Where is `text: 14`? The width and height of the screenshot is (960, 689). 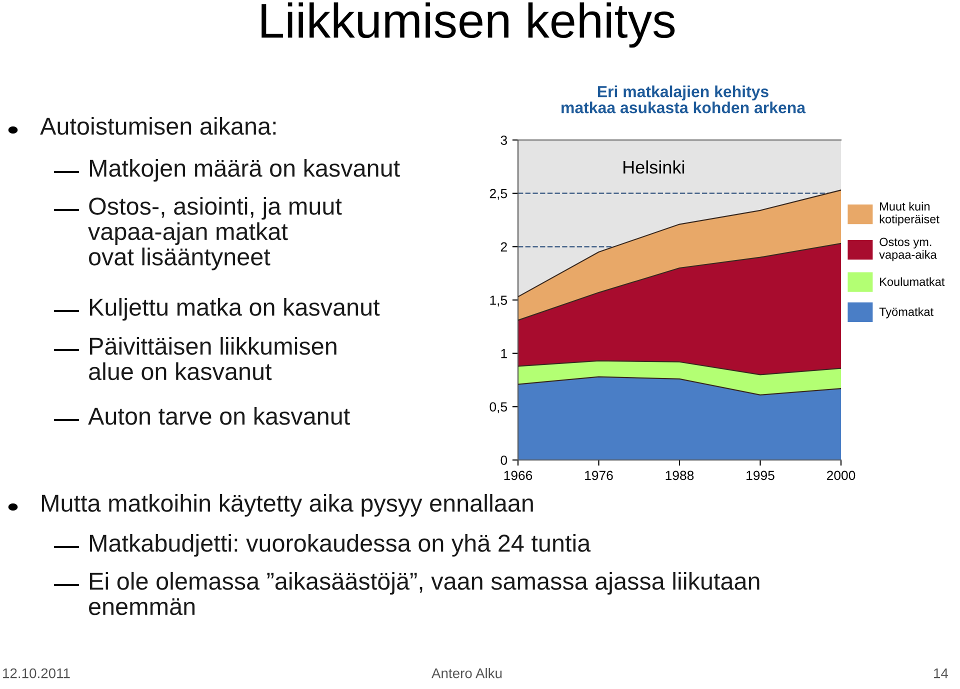
text: 14 is located at coordinates (941, 673).